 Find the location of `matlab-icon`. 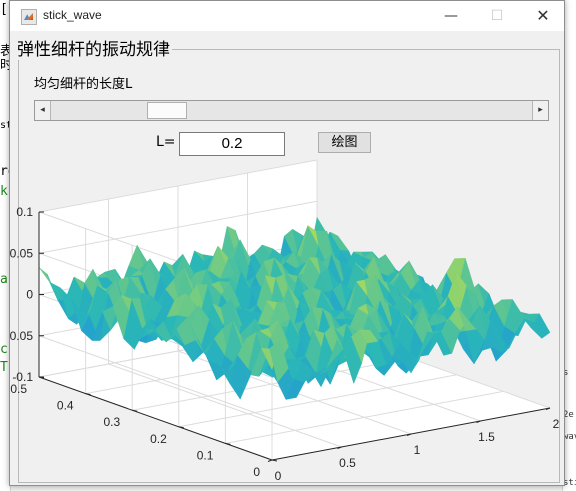

matlab-icon is located at coordinates (29, 17).